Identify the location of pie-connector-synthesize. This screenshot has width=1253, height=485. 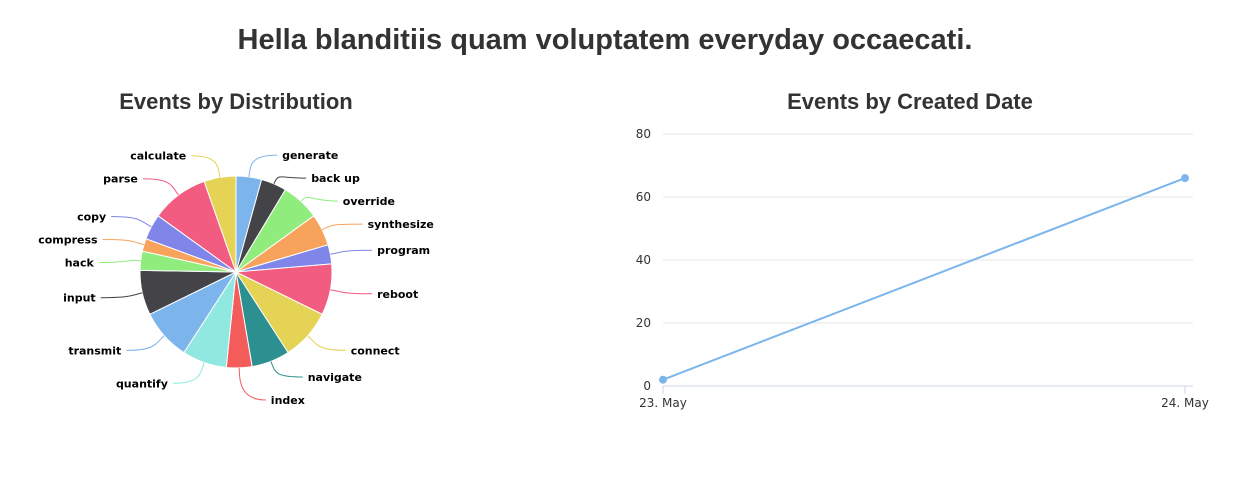
(342, 227).